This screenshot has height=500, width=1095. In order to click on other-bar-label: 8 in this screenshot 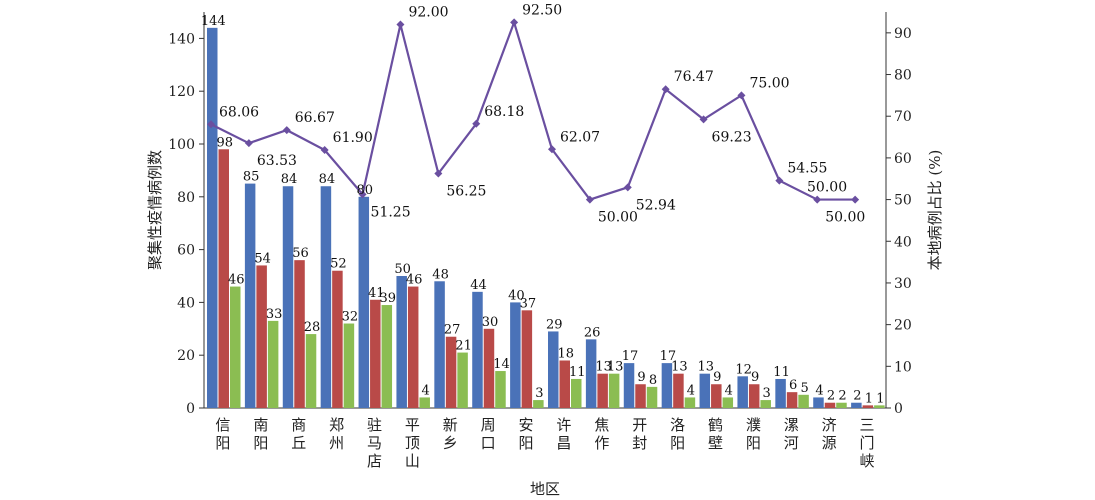, I will do `click(653, 380)`.